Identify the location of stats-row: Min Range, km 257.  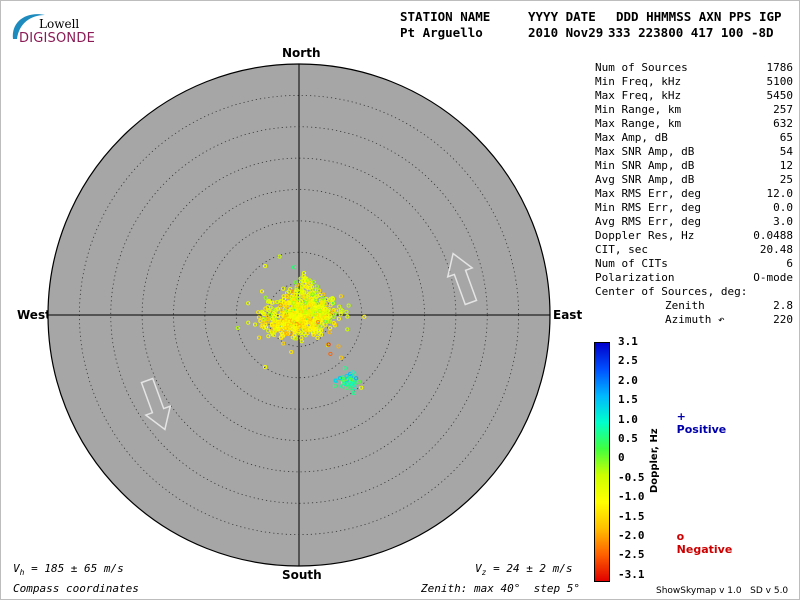
(694, 110).